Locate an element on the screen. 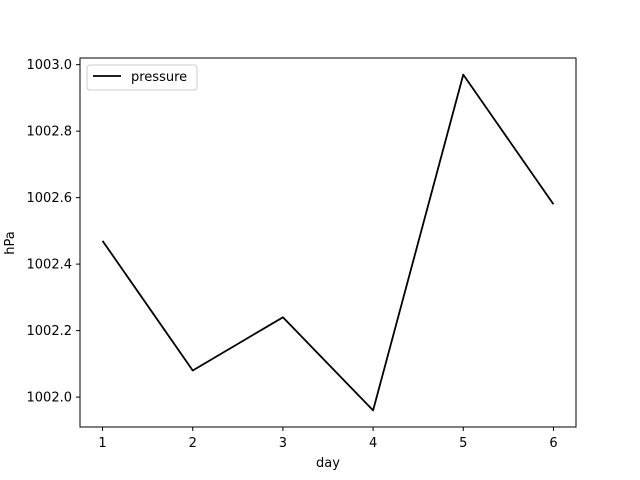  y-tick-label: 1003.0 is located at coordinates (50, 65).